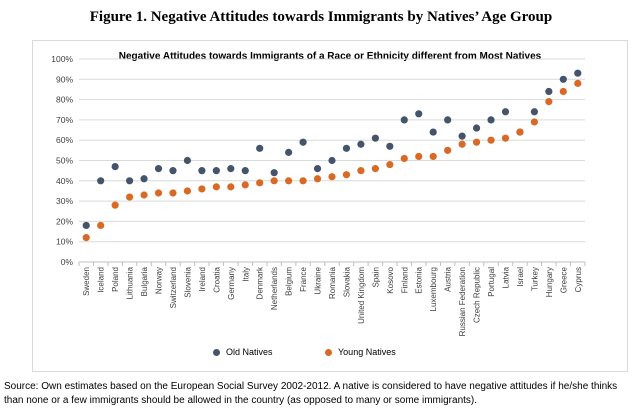  I want to click on x-tick-label: Czech Republic, so click(477, 295).